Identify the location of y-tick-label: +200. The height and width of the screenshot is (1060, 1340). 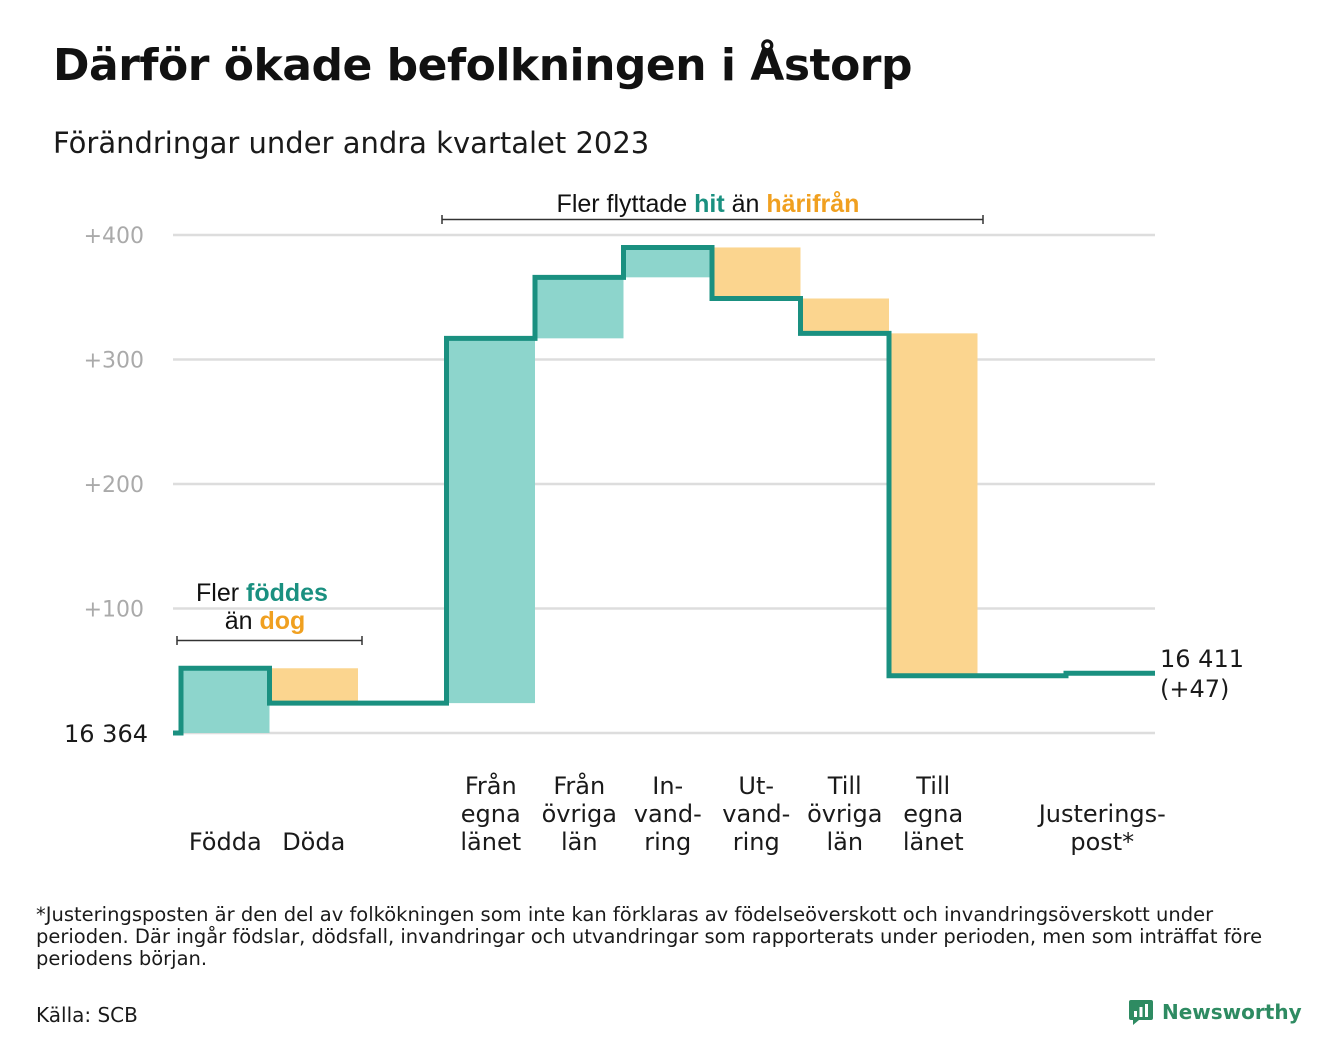
(114, 485).